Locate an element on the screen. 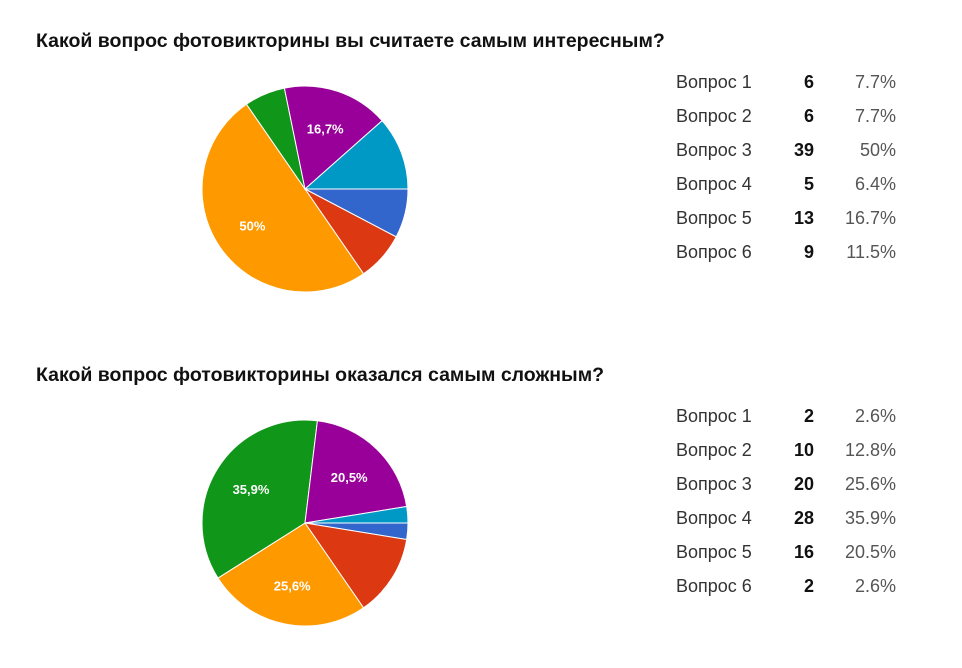 The height and width of the screenshot is (668, 962). legend-percent: 50% is located at coordinates (877, 150).